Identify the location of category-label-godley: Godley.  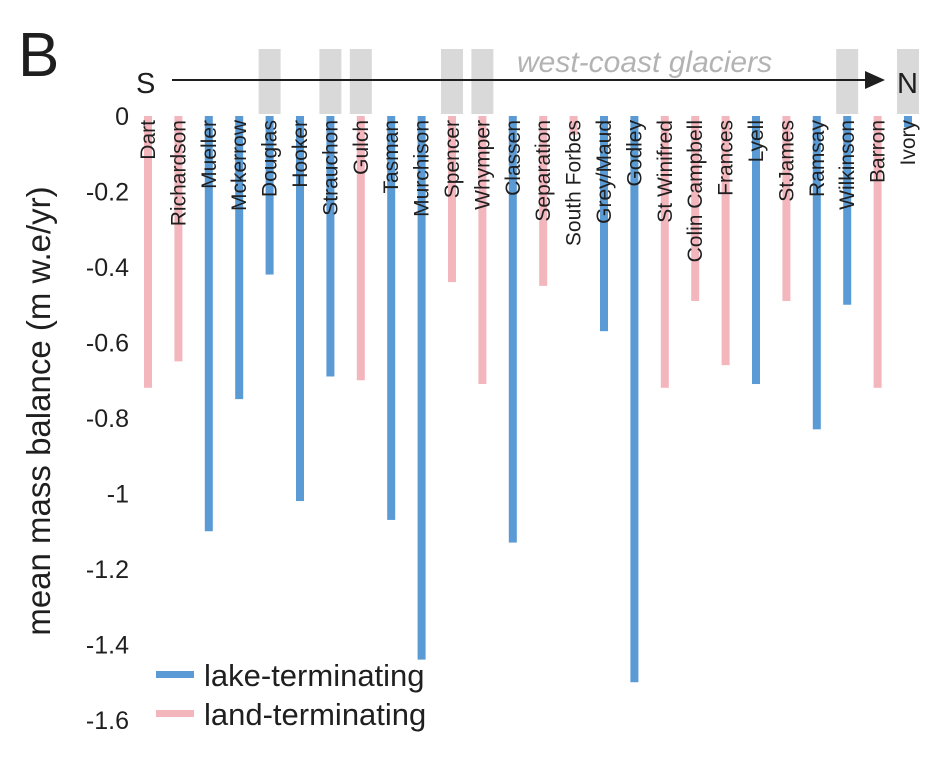
(634, 153).